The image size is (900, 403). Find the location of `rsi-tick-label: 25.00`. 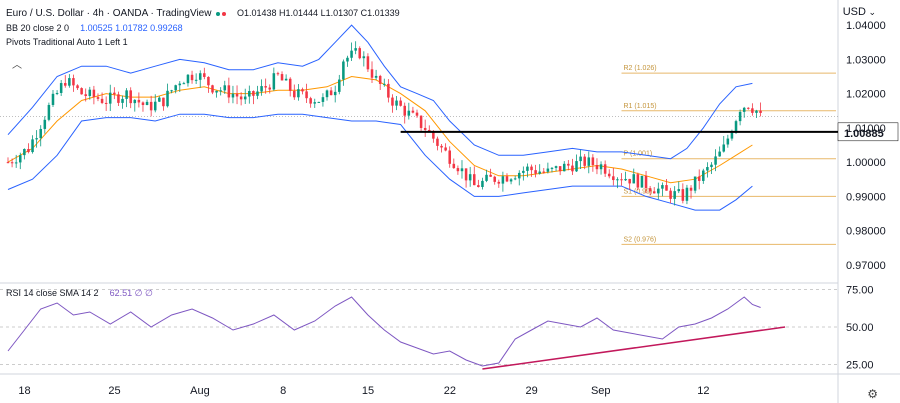

rsi-tick-label: 25.00 is located at coordinates (860, 366).